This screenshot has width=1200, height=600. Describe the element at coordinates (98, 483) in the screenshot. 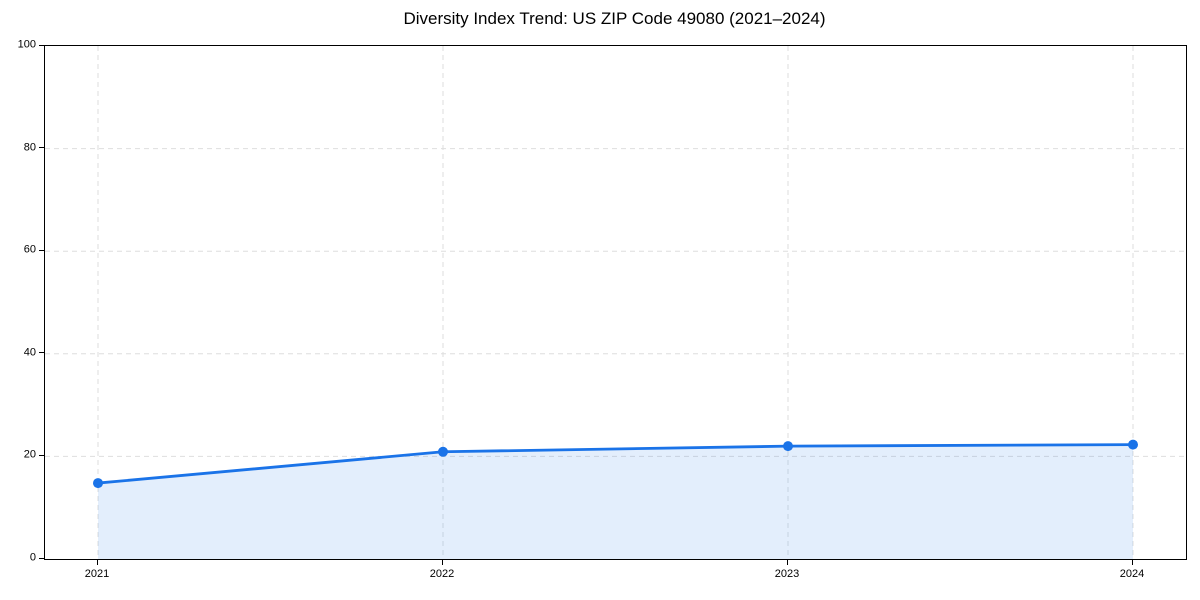

I see `data-point-2021` at that location.